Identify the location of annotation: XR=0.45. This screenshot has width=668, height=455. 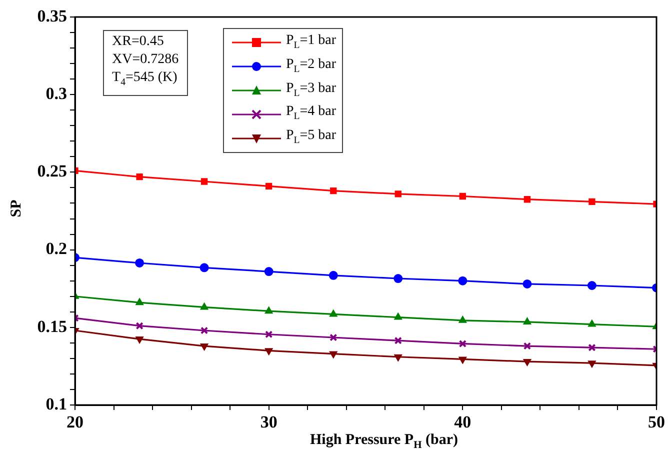
(138, 42).